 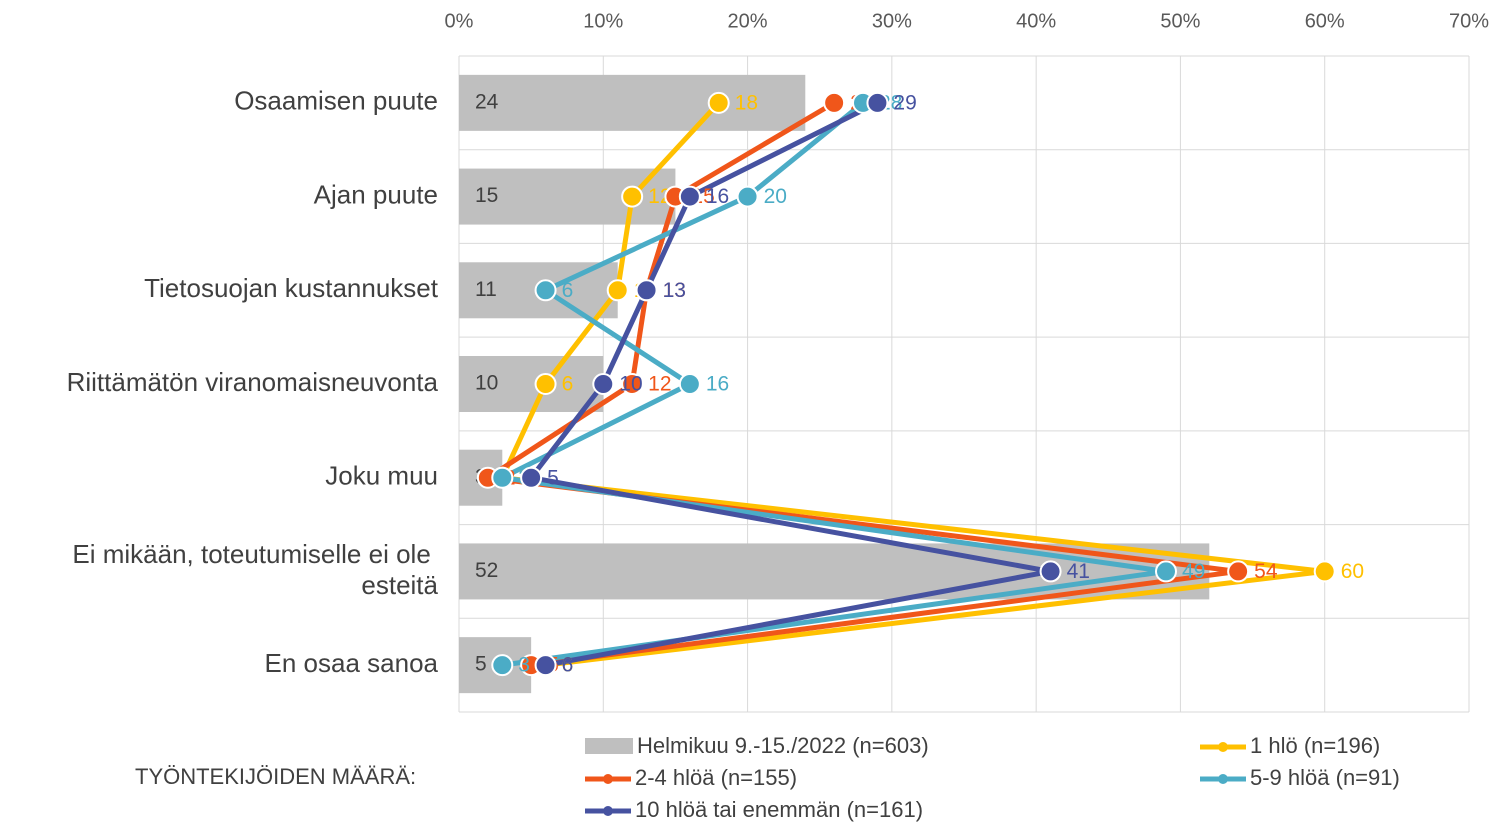 What do you see at coordinates (1469, 21) in the screenshot?
I see `x-tick-label: 70%` at bounding box center [1469, 21].